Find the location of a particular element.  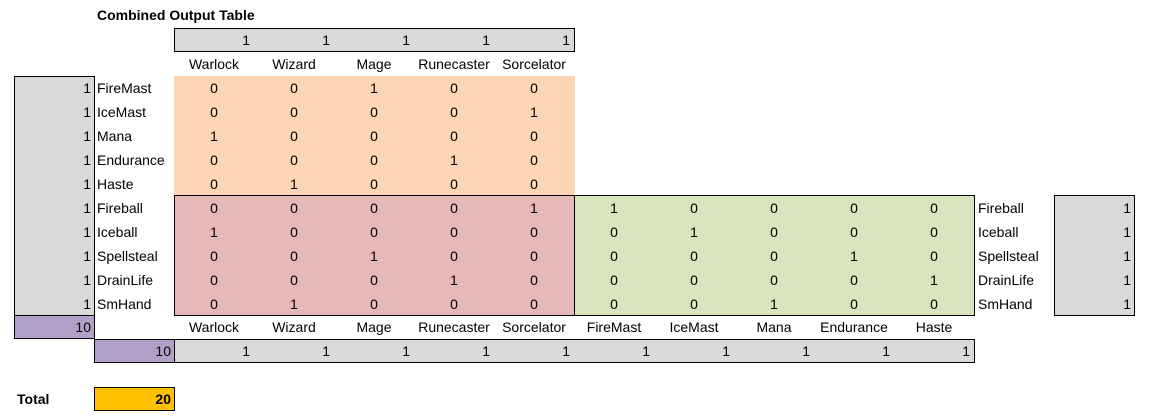

lower-right-matrix-block is located at coordinates (774, 255).